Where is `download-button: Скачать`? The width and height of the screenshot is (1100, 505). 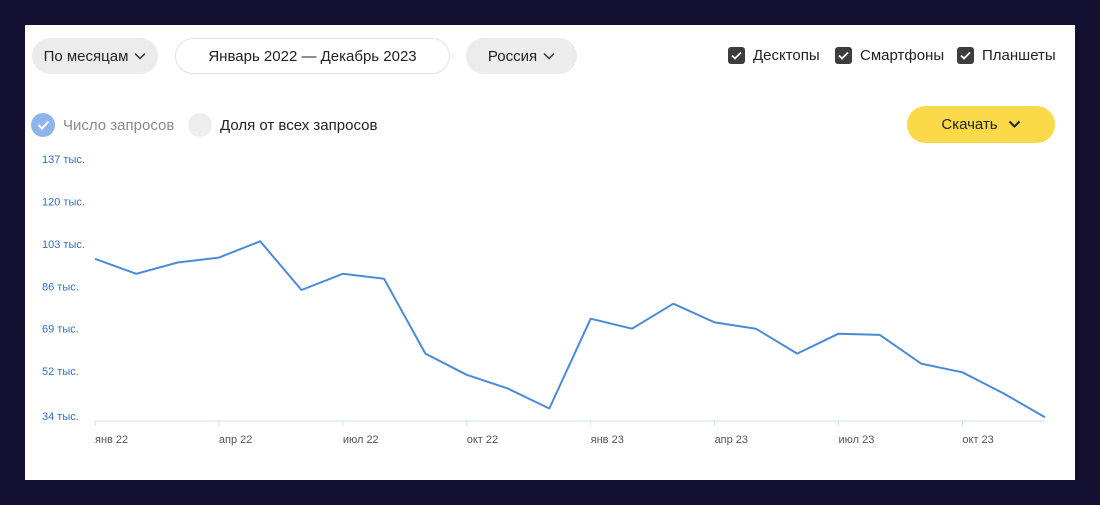
download-button: Скачать is located at coordinates (981, 124).